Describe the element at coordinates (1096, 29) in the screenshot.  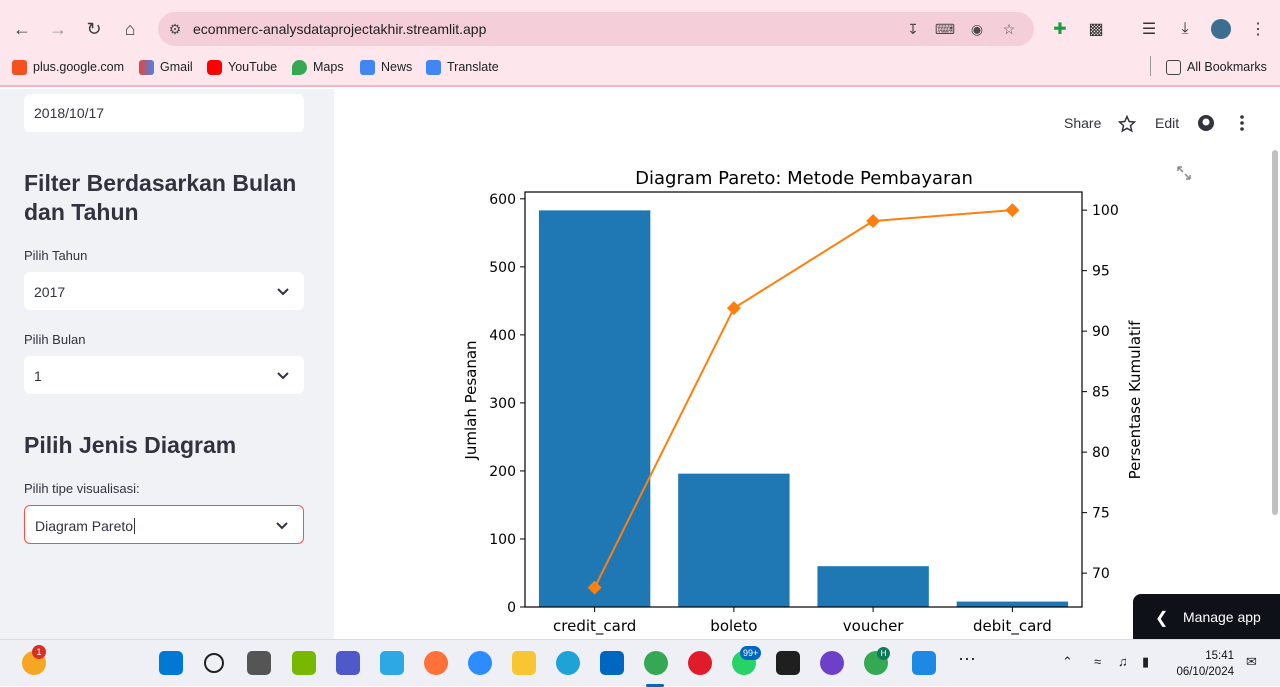
I see `extensions-icon: ▩` at that location.